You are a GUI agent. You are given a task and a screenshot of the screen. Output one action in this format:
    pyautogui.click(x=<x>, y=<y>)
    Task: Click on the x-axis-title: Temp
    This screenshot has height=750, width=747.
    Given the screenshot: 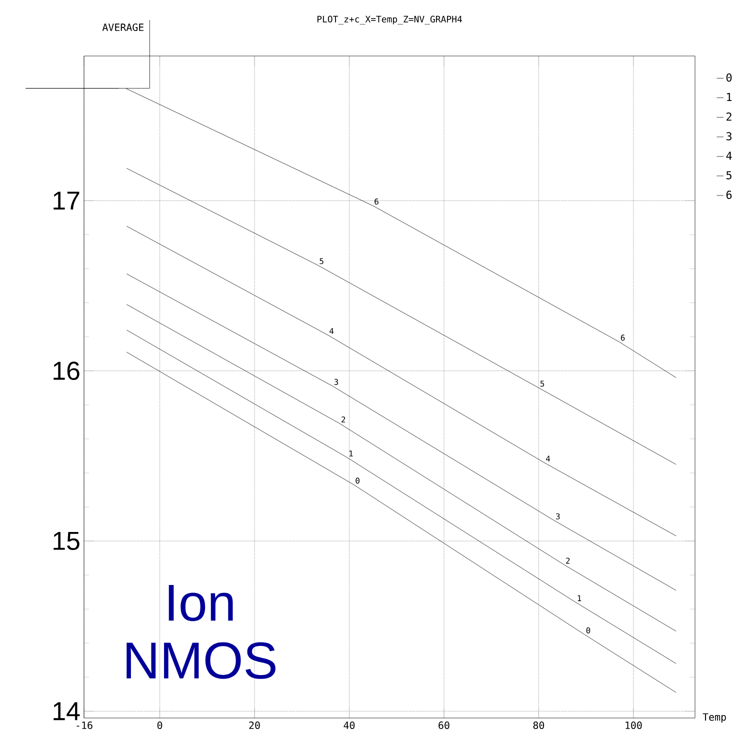 What is the action you would take?
    pyautogui.click(x=714, y=718)
    